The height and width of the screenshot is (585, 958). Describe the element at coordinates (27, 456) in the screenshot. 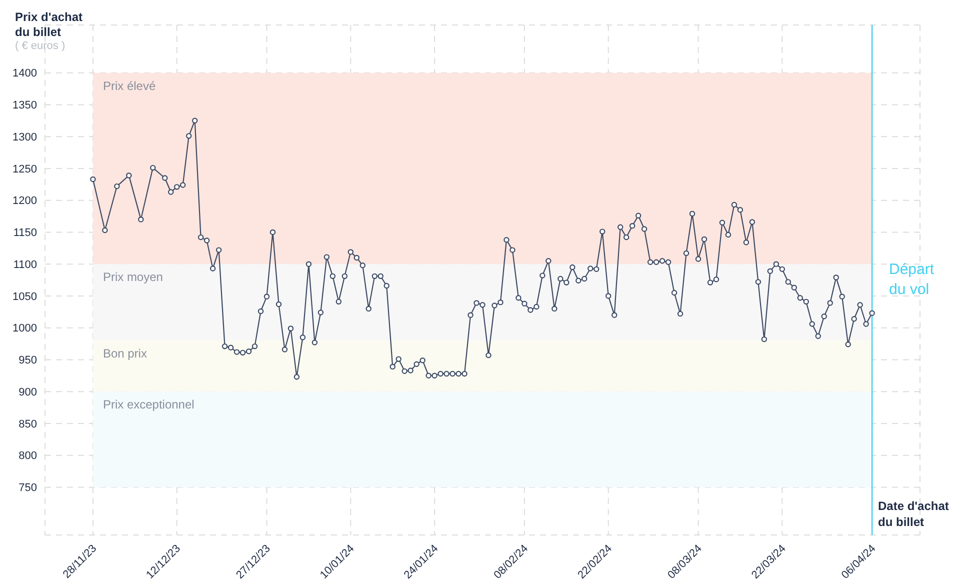

I see `y-tick-label: 800` at that location.